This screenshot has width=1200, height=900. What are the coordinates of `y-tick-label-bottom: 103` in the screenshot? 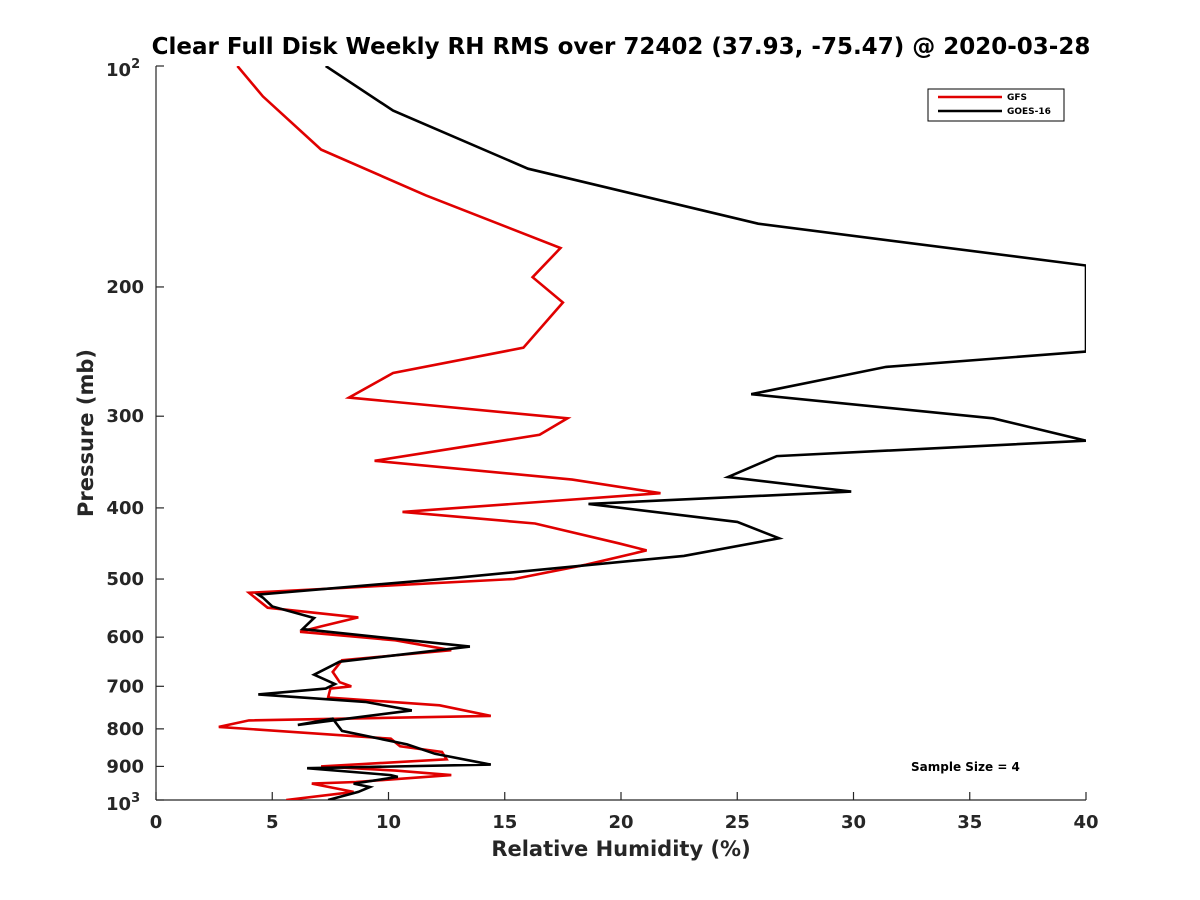 It's located at (123, 803).